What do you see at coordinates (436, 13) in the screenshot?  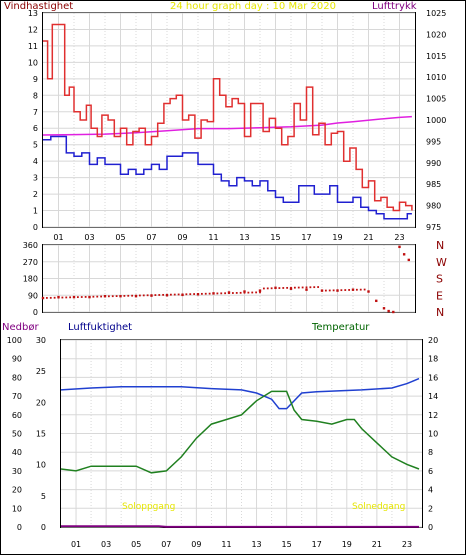 I see `y-tick-label-pressure: 1025` at bounding box center [436, 13].